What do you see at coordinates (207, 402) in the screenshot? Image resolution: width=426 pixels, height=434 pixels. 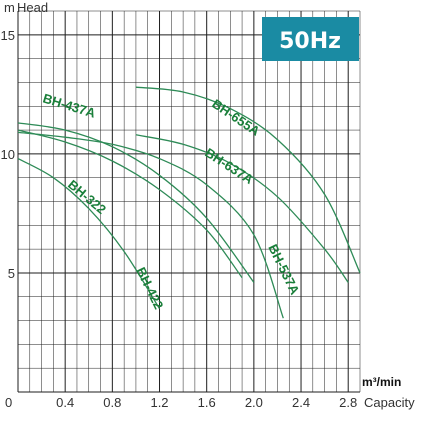 I see `x-tick-label: 1.6` at bounding box center [207, 402].